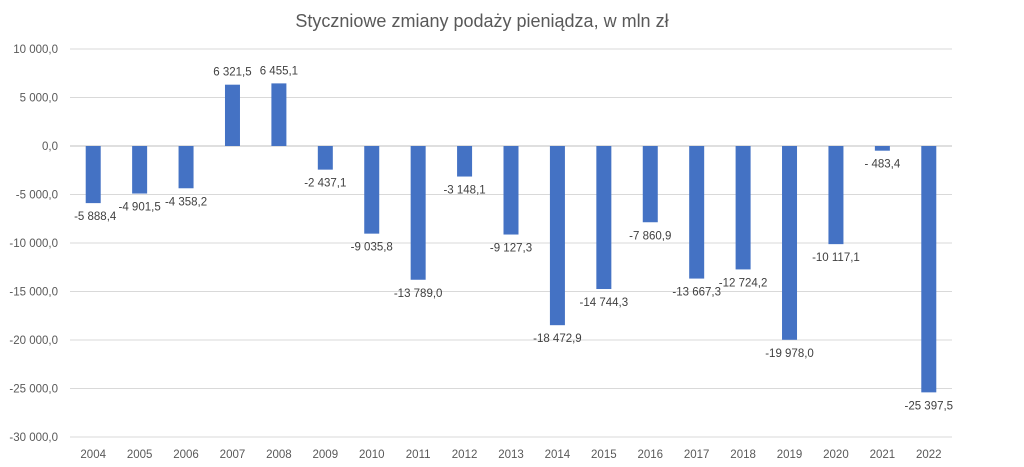 The height and width of the screenshot is (467, 1024). Describe the element at coordinates (418, 455) in the screenshot. I see `x-tick-label: 2011` at that location.